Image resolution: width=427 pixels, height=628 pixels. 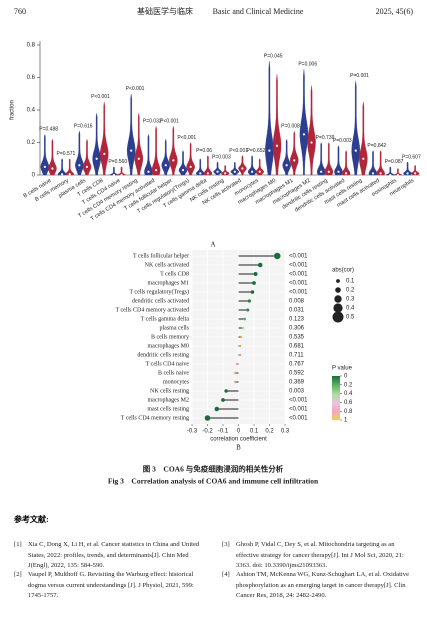 What do you see at coordinates (223, 432) in the screenshot?
I see `x-tick-label: -0.1` at bounding box center [223, 432].